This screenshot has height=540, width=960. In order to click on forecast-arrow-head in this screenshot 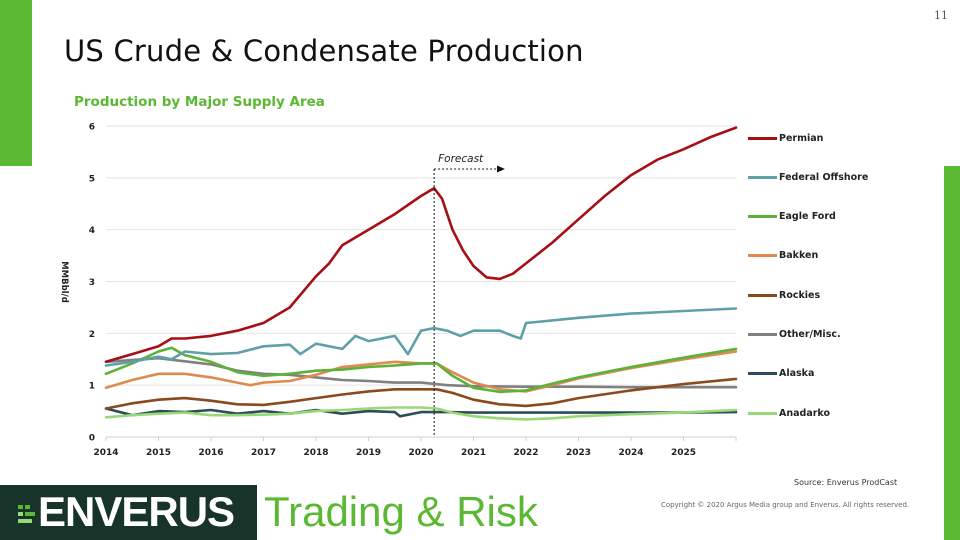, I will do `click(501, 169)`.